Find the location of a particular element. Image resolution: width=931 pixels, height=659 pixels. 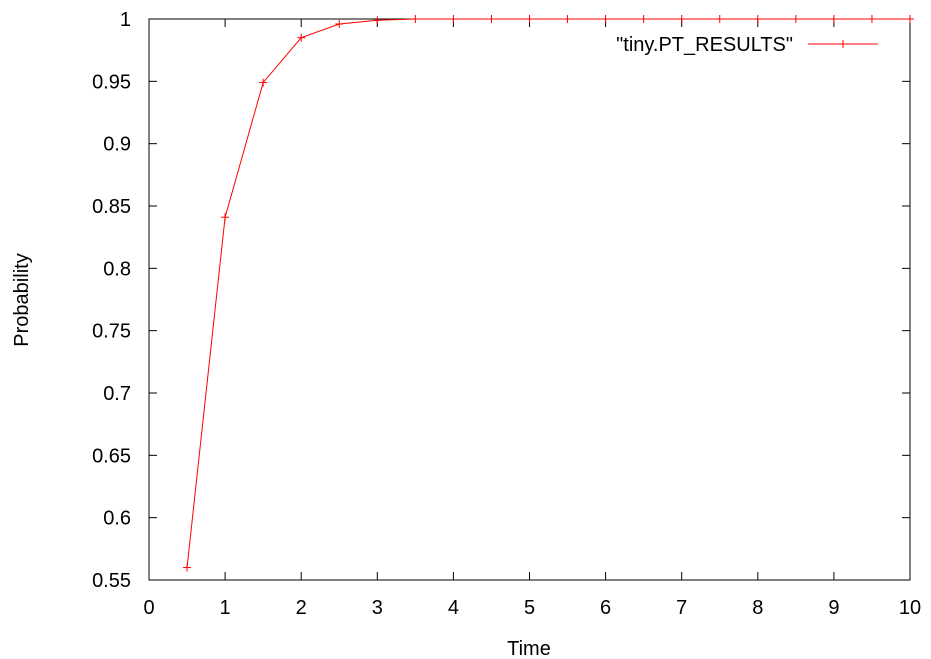

legend: "tiny.PT_RESULTS" is located at coordinates (747, 45).